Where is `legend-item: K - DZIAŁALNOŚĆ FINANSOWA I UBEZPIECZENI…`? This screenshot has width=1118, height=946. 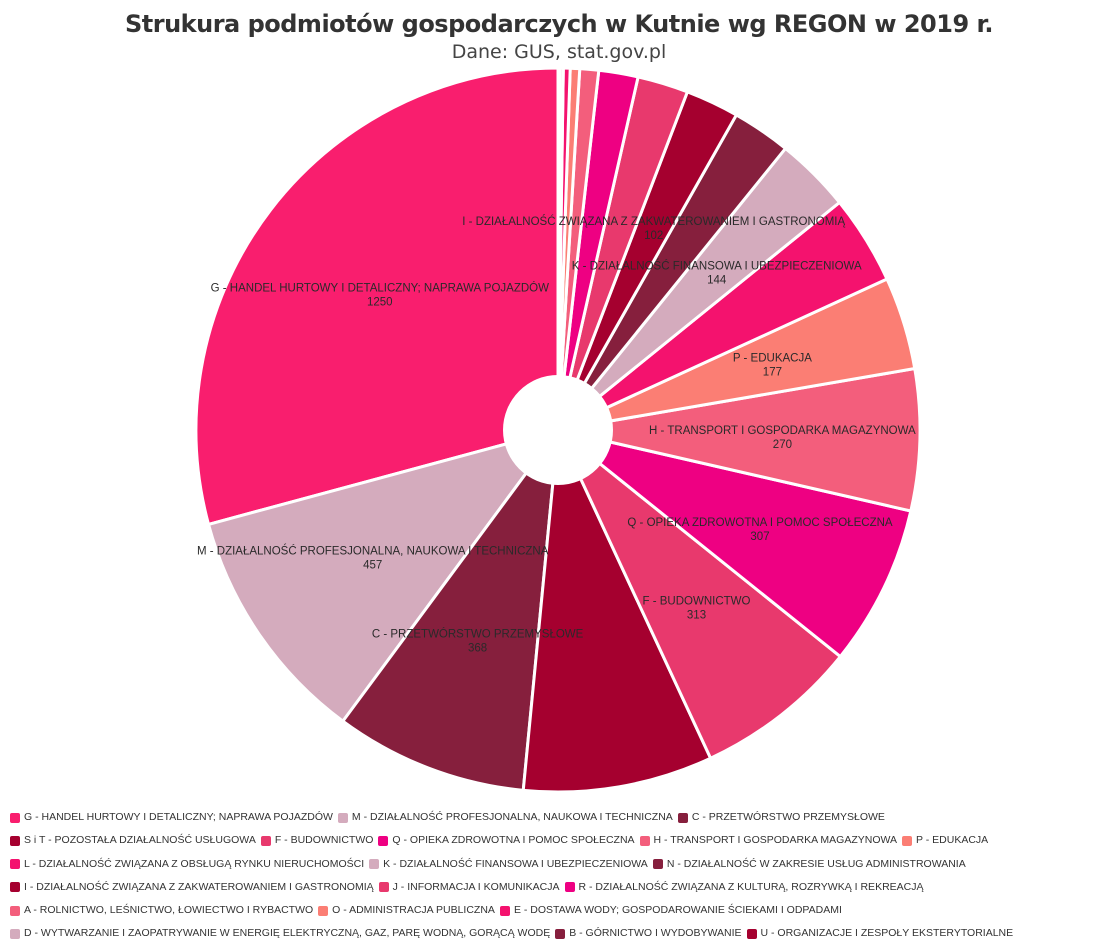 legend-item: K - DZIAŁALNOŚĆ FINANSOWA I UBEZPIECZENI… is located at coordinates (508, 864).